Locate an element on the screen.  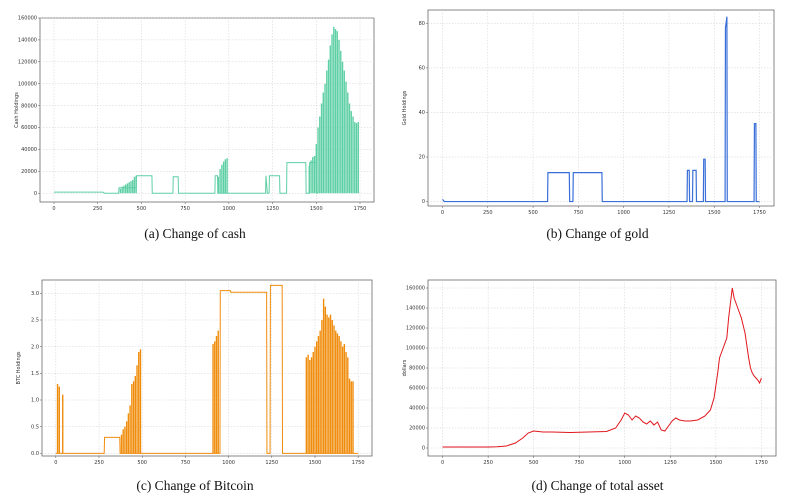
y-axis-label: dollars is located at coordinates (405, 367).